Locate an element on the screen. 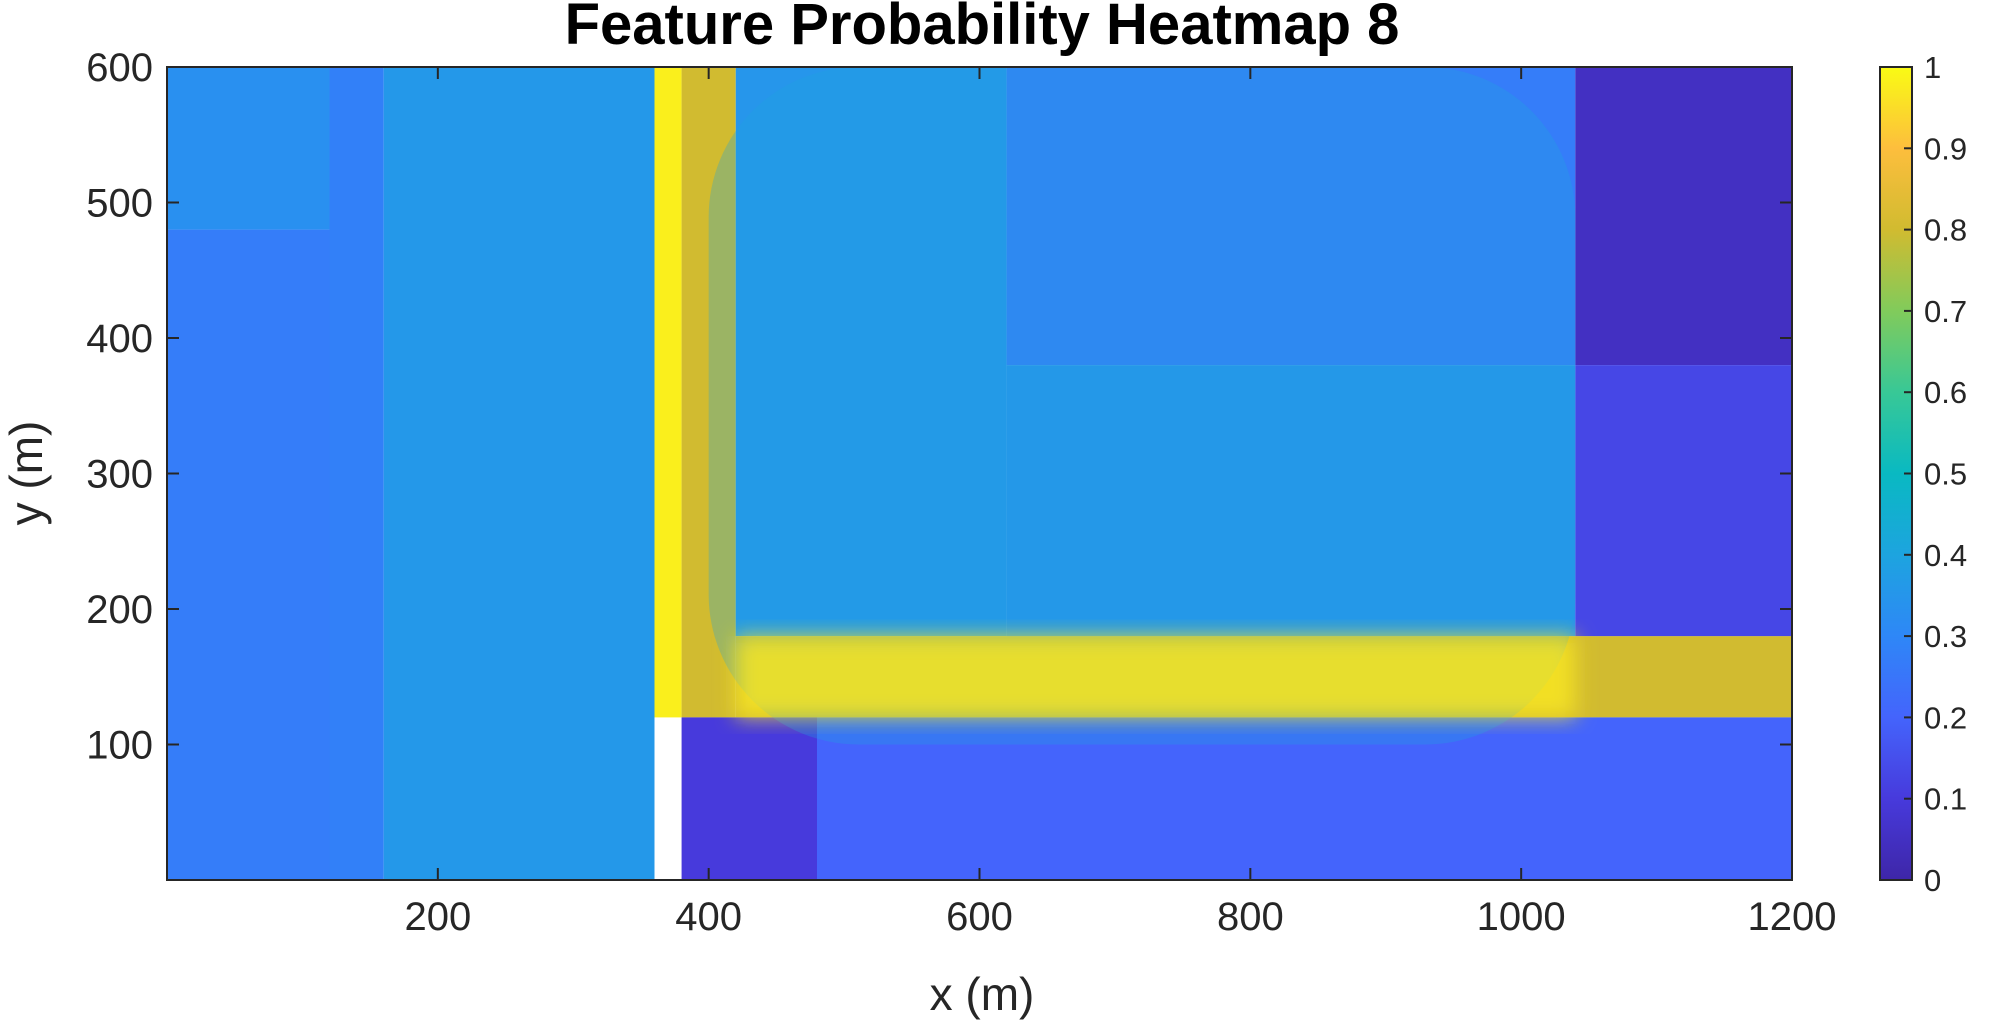 The image size is (2014, 1030). colorbar-tick-label: 0.1 is located at coordinates (1945, 799).